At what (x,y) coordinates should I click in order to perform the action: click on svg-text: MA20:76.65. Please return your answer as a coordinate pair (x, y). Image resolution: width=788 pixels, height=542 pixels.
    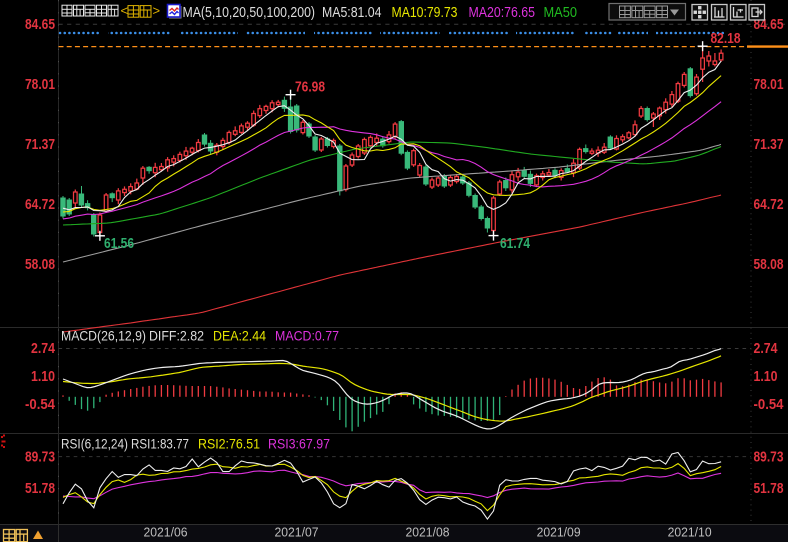
    Looking at the image, I should click on (502, 13).